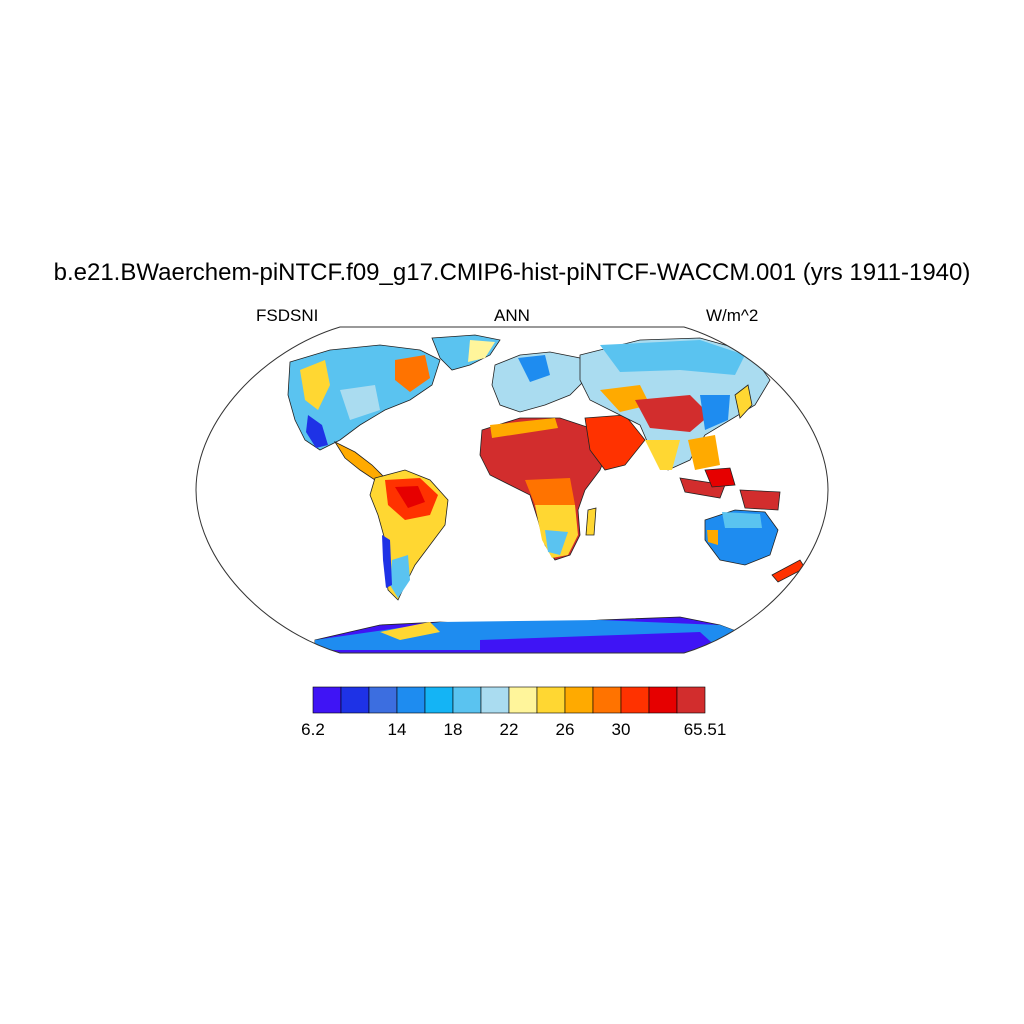 This screenshot has width=1024, height=1024. Describe the element at coordinates (760, 500) in the screenshot. I see `land-new-guinea` at that location.